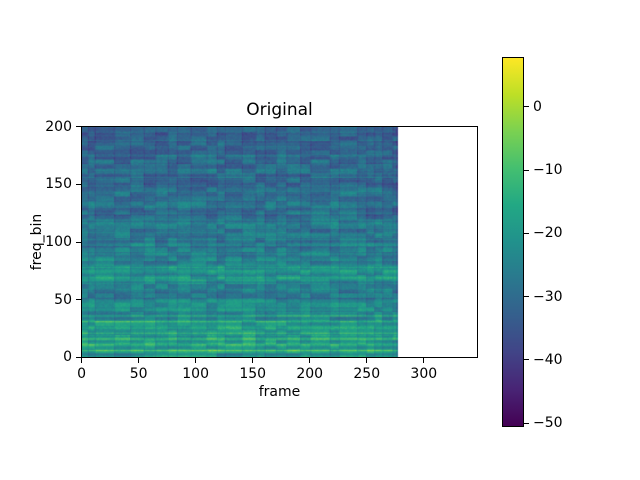 This screenshot has height=480, width=640. What do you see at coordinates (253, 374) in the screenshot?
I see `x-tick-label: 150` at bounding box center [253, 374].